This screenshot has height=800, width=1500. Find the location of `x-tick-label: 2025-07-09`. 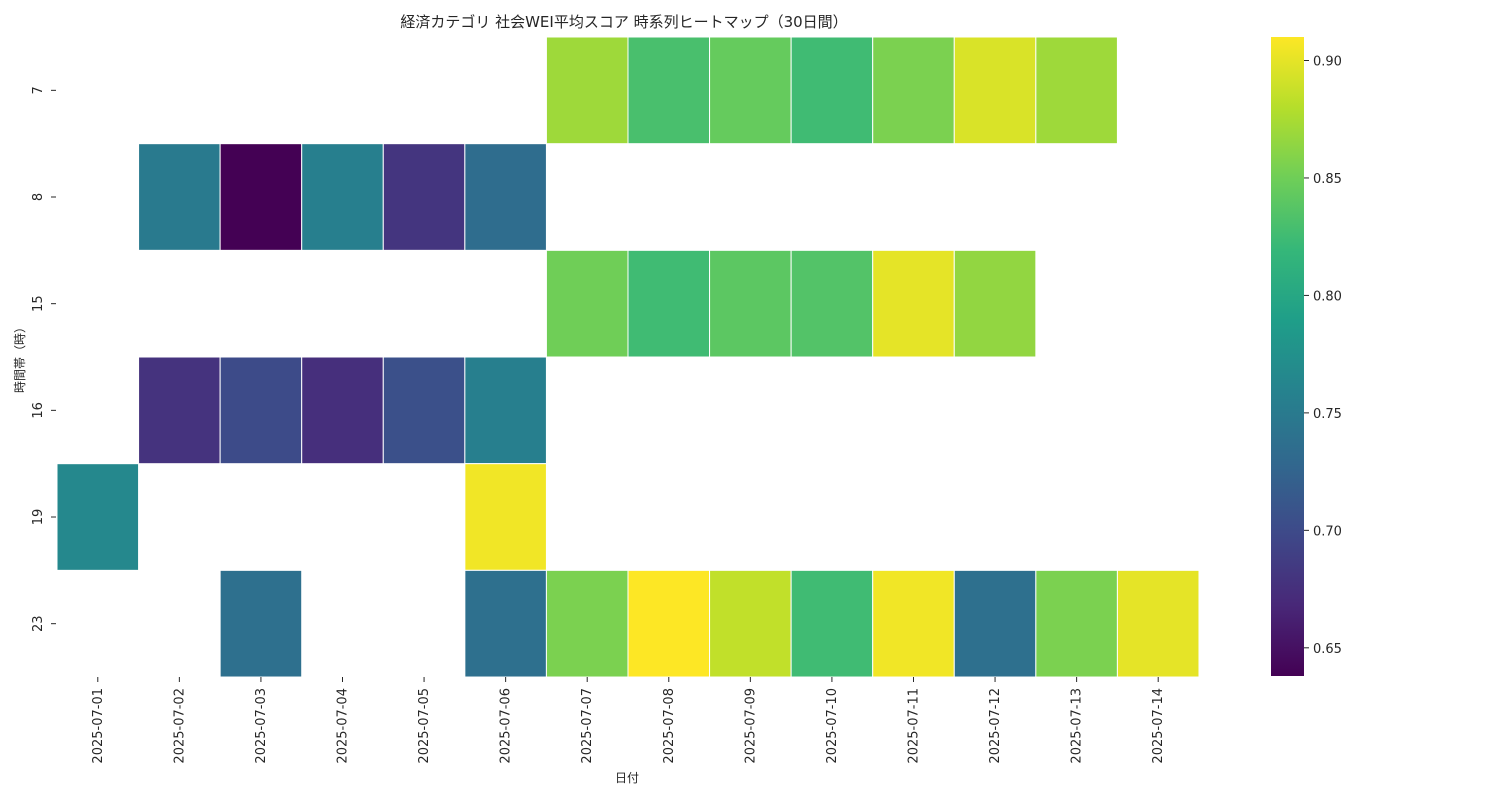

x-tick-label: 2025-07-09 is located at coordinates (750, 726).